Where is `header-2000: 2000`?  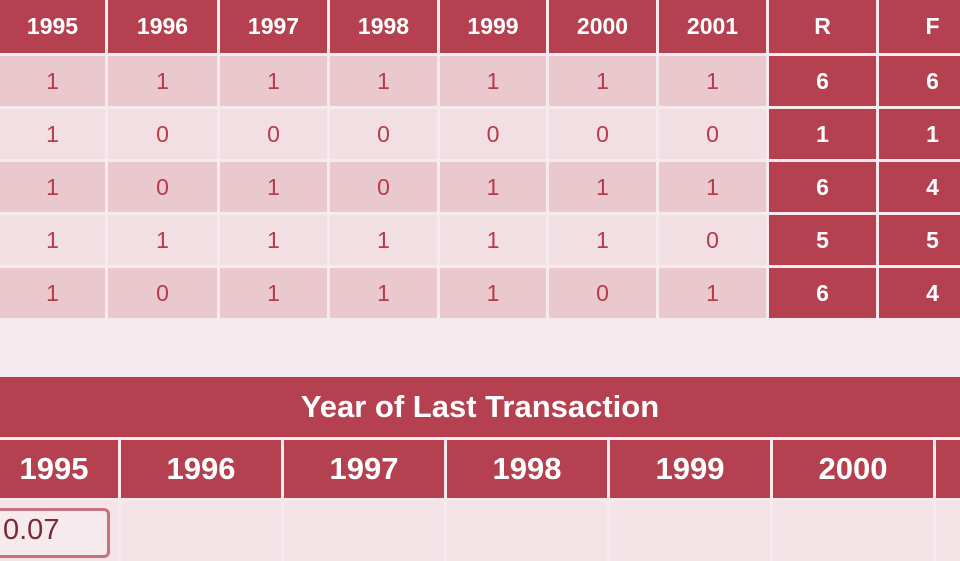
header-2000: 2000 is located at coordinates (602, 26).